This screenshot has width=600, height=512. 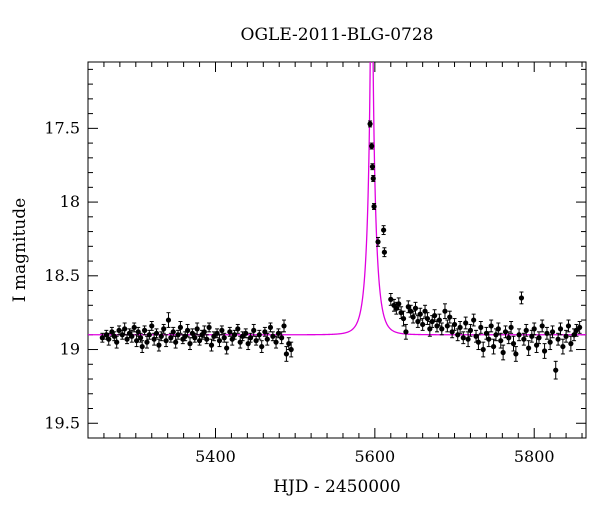 I want to click on y-tick-label: 19.5, so click(x=62, y=422).